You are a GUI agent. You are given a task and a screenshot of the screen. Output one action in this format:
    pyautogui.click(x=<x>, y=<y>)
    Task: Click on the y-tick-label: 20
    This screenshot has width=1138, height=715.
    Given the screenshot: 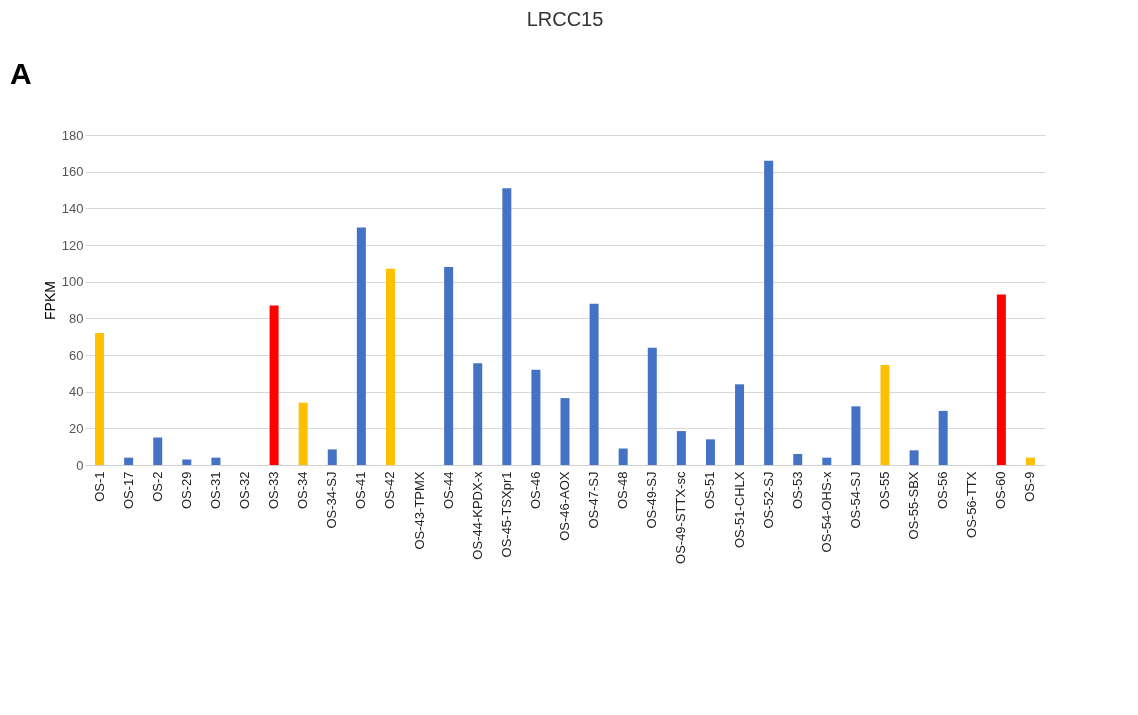 What is the action you would take?
    pyautogui.click(x=76, y=428)
    